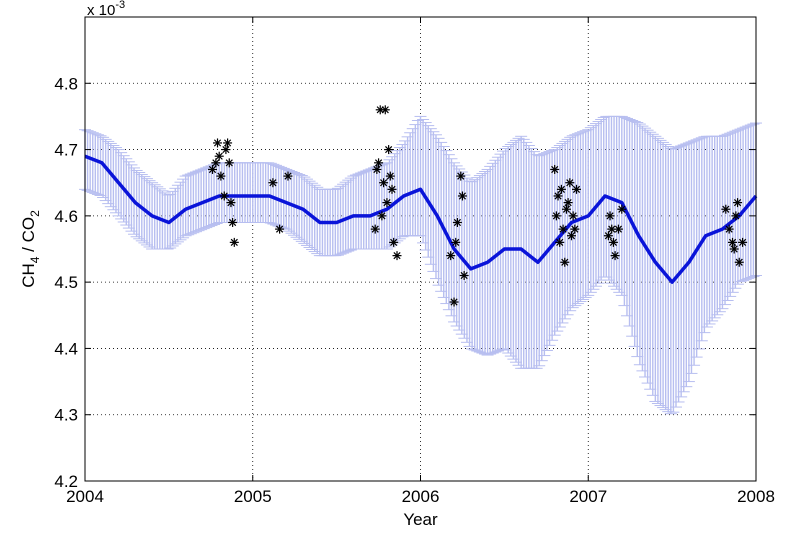  What do you see at coordinates (253, 496) in the screenshot?
I see `x-tick-label: 2005` at bounding box center [253, 496].